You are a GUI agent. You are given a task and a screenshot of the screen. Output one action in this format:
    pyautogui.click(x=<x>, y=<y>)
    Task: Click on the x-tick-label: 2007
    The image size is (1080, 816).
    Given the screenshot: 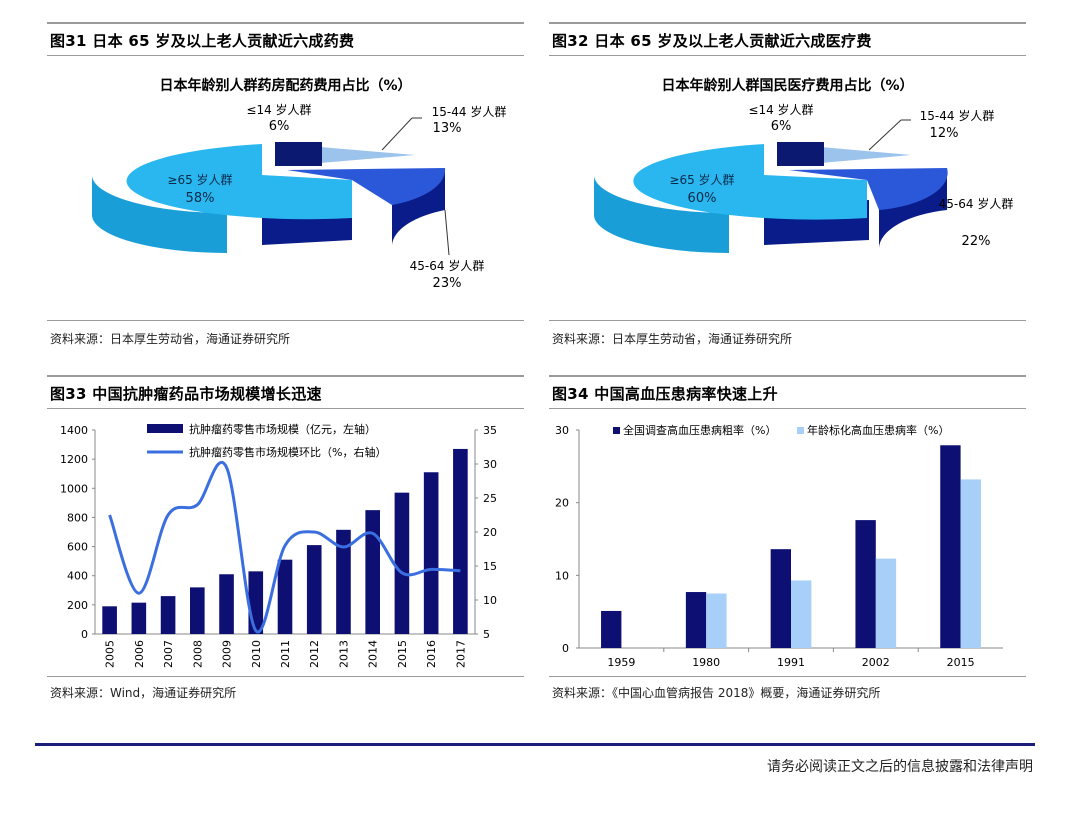 What is the action you would take?
    pyautogui.click(x=168, y=654)
    